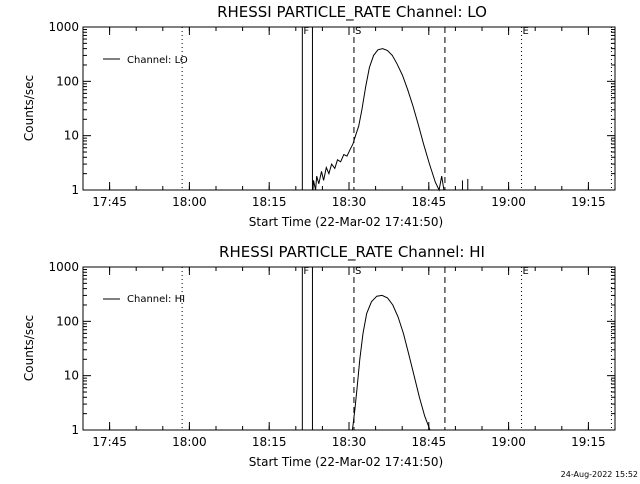 This screenshot has height=484, width=640. I want to click on panel-title: RHESSI PARTICLE_RATE Channel: HI, so click(352, 252).